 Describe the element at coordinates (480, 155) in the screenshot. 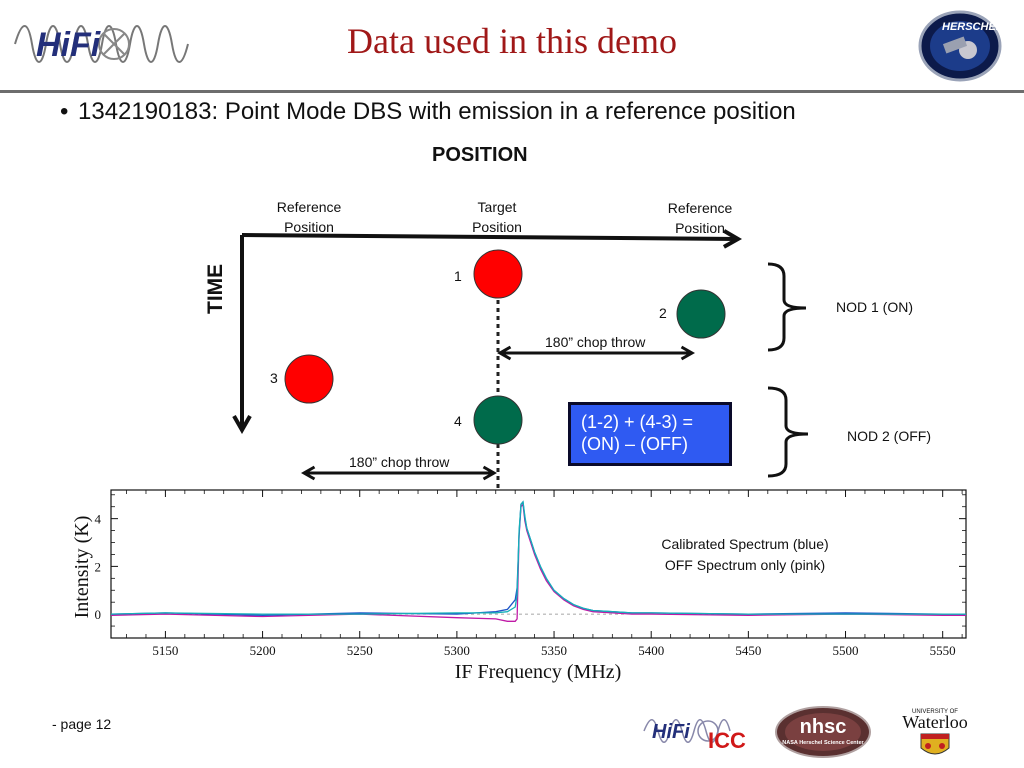

I see `position-heading: POSITION` at that location.